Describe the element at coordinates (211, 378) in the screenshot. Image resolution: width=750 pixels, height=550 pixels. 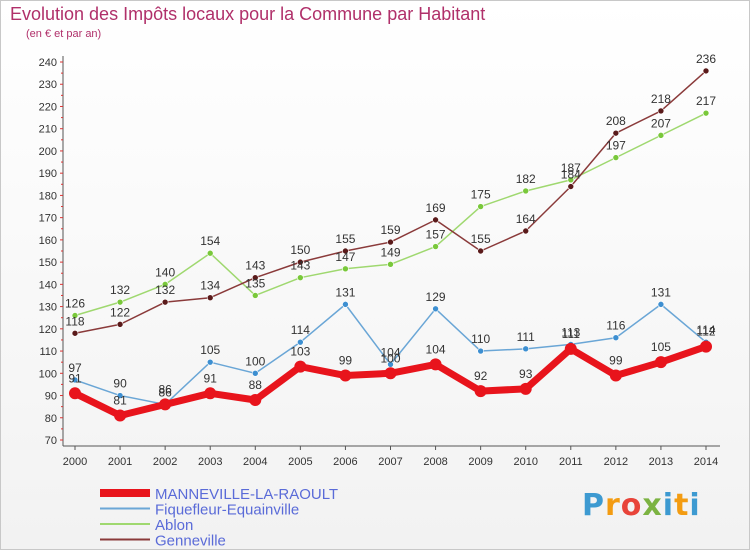
I see `data-label: 91` at that location.